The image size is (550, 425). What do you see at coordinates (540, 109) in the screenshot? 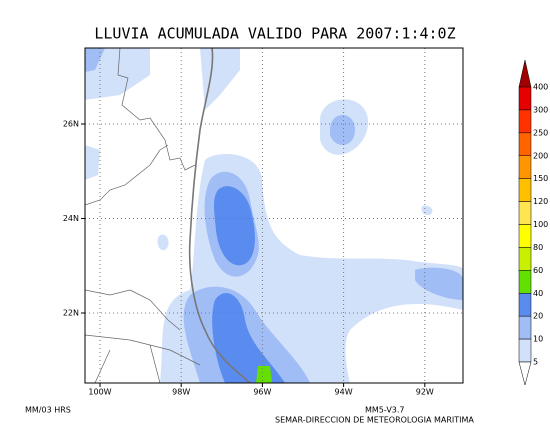
I see `colorbar-label: 300` at bounding box center [540, 109].